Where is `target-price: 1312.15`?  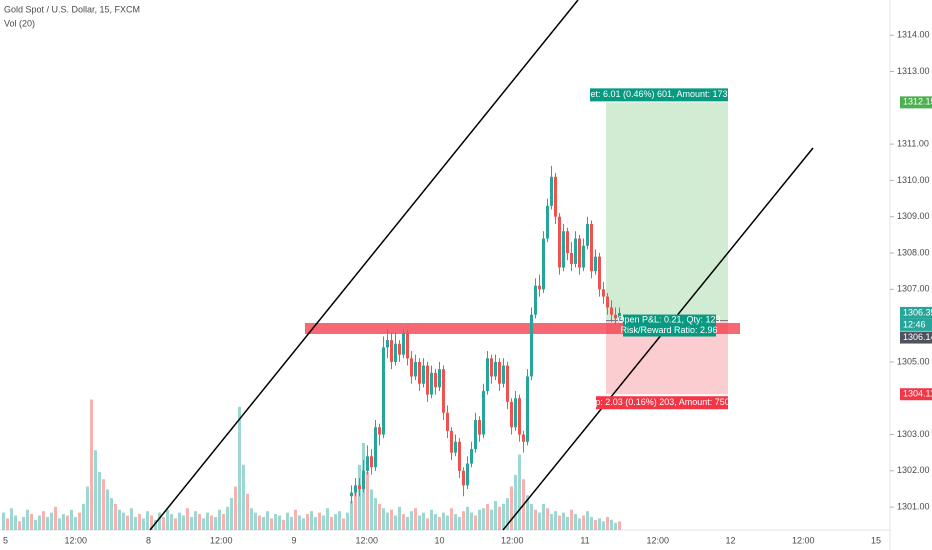
target-price: 1312.15 is located at coordinates (917, 102).